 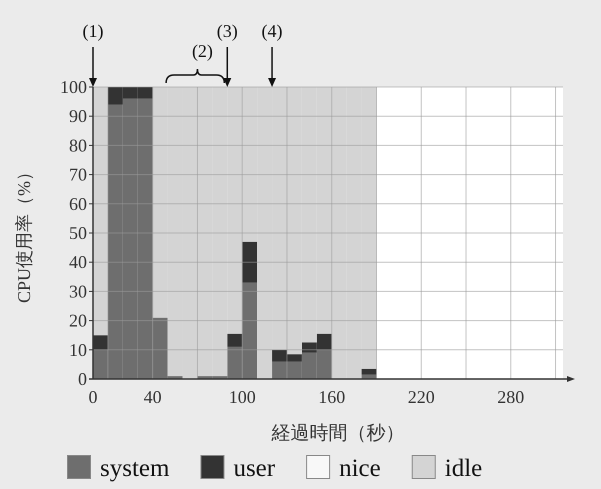 I want to click on x-tick-label: 100, so click(x=242, y=397).